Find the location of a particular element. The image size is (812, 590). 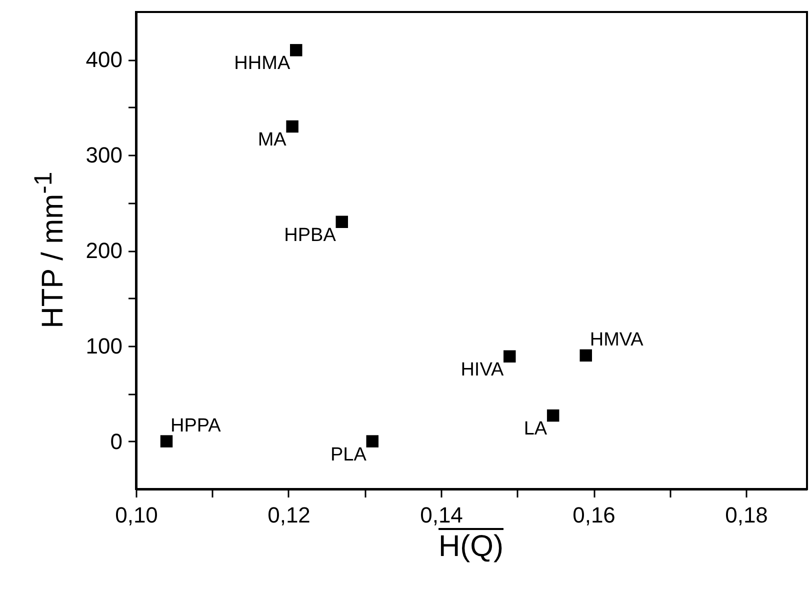

x-tick-label: 0,14 is located at coordinates (441, 515).